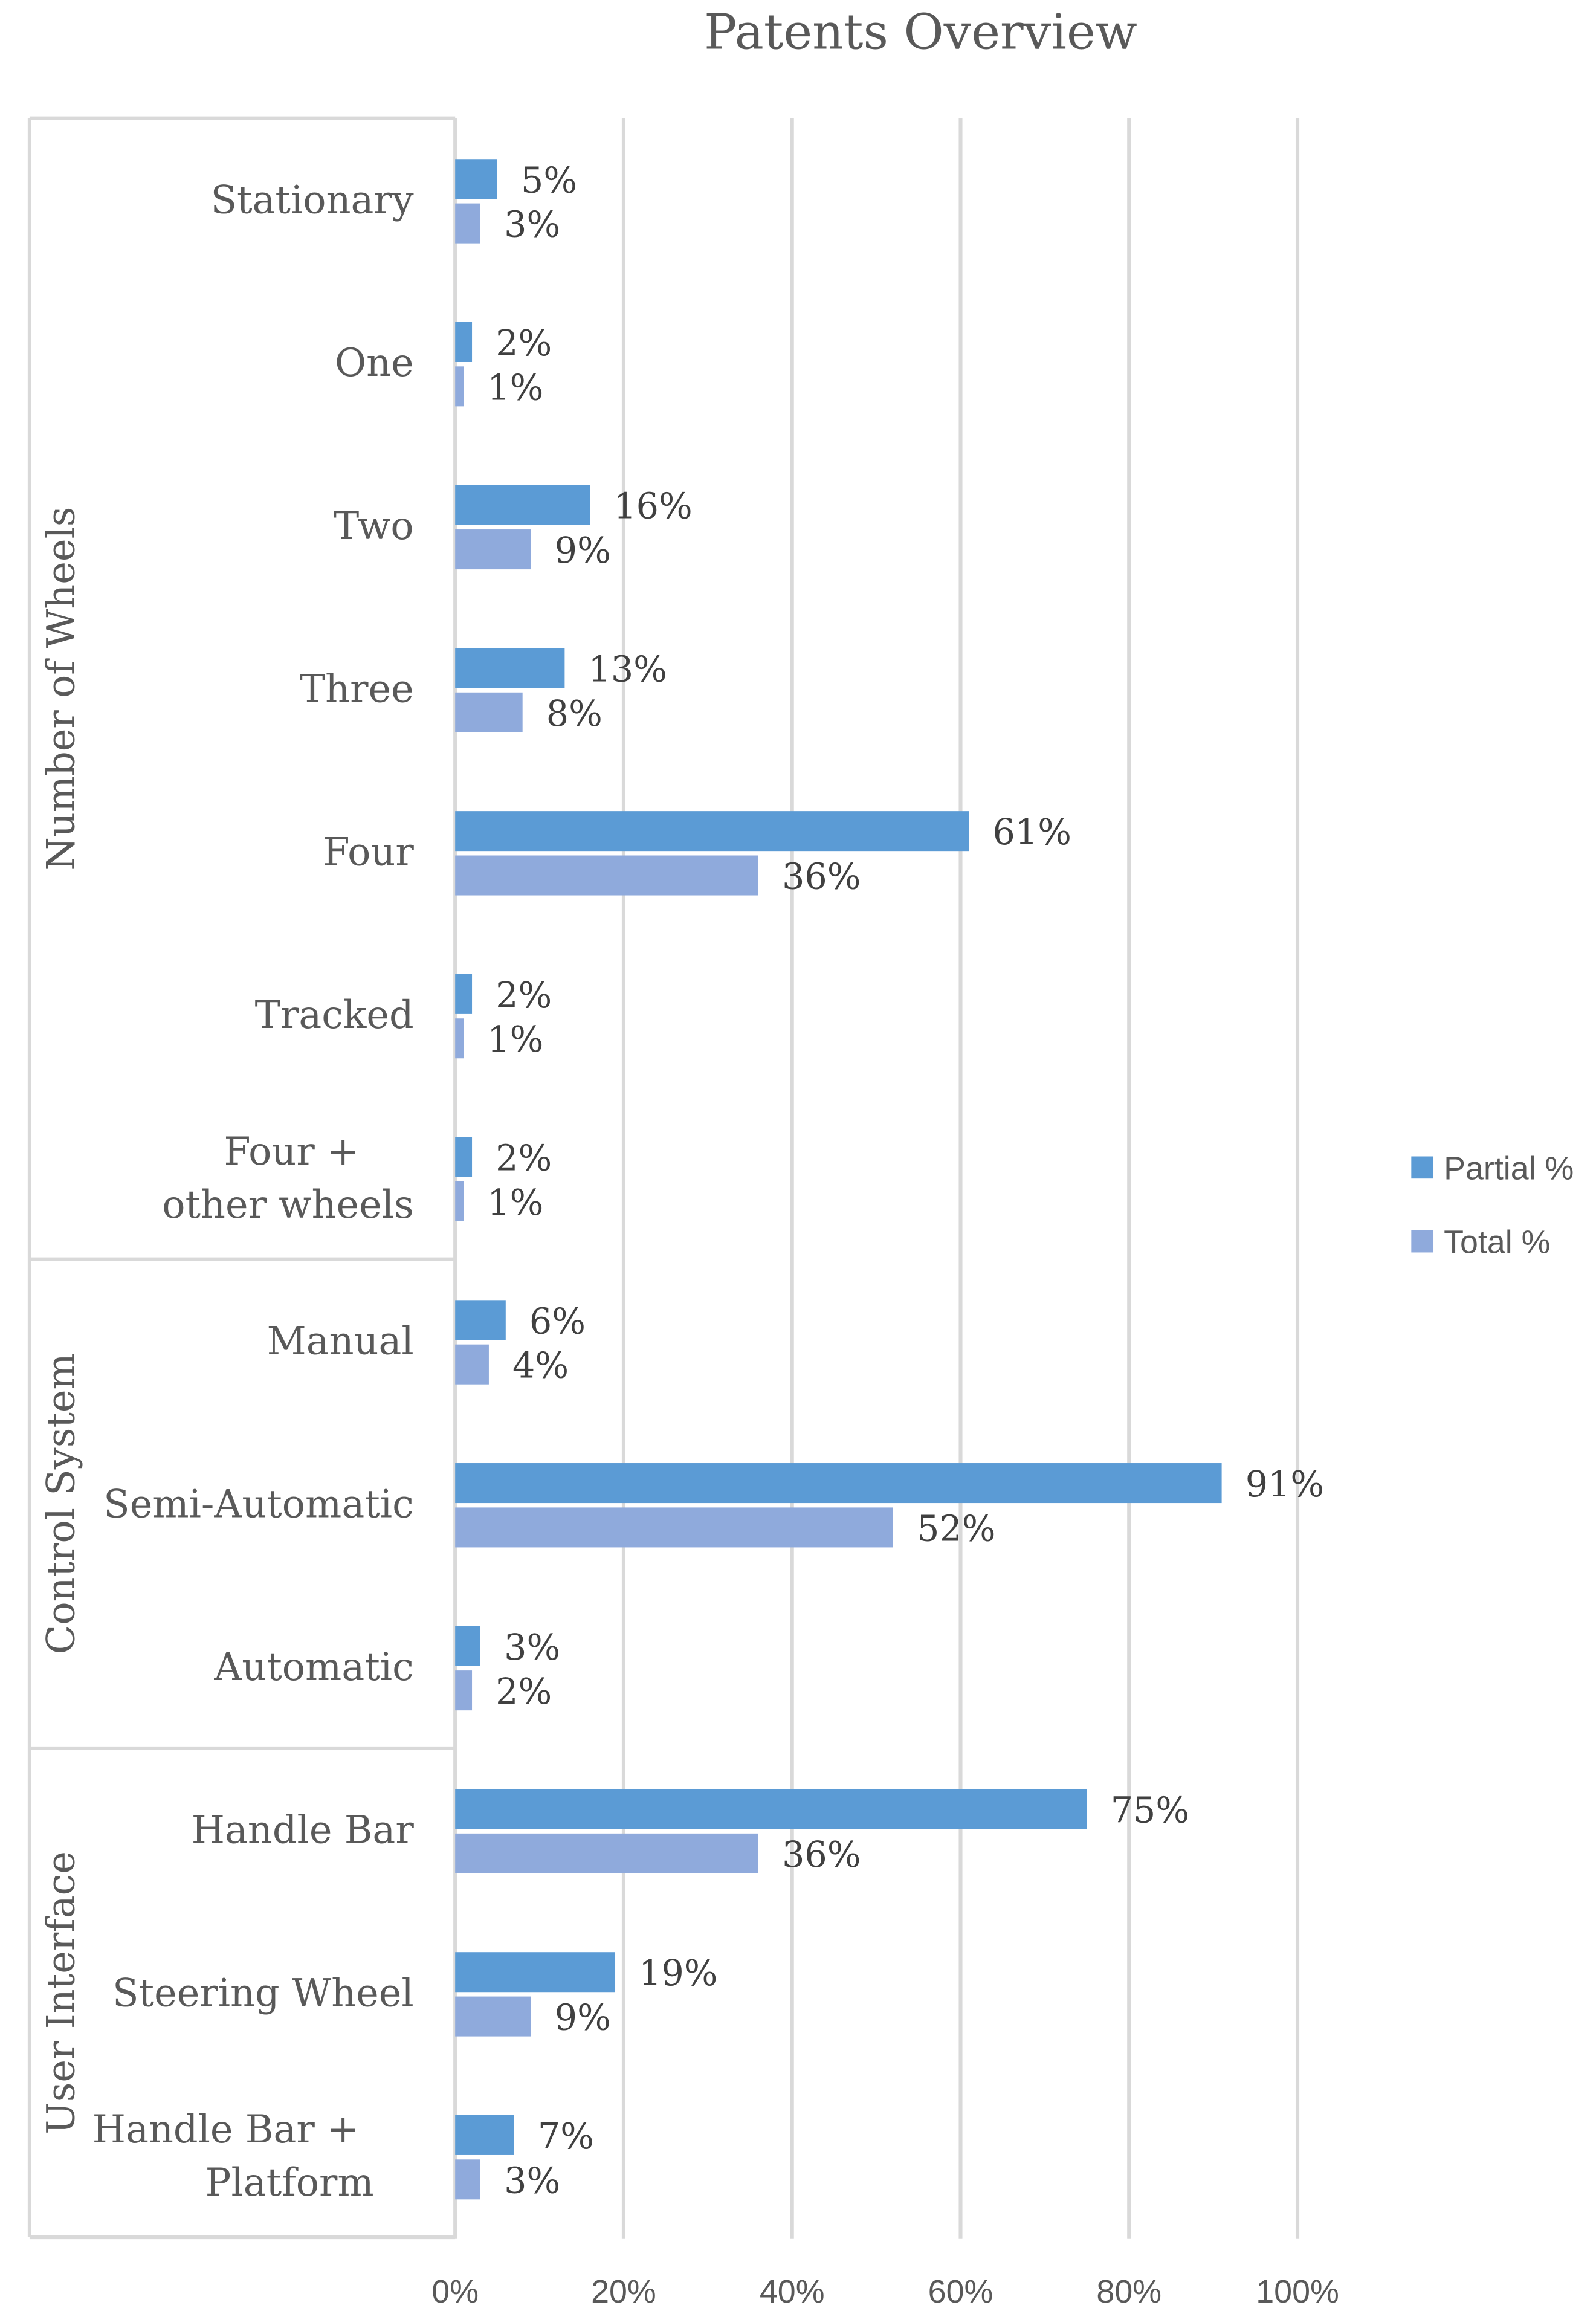 The width and height of the screenshot is (1596, 2311). Describe the element at coordinates (357, 689) in the screenshot. I see `category-label: Three` at that location.